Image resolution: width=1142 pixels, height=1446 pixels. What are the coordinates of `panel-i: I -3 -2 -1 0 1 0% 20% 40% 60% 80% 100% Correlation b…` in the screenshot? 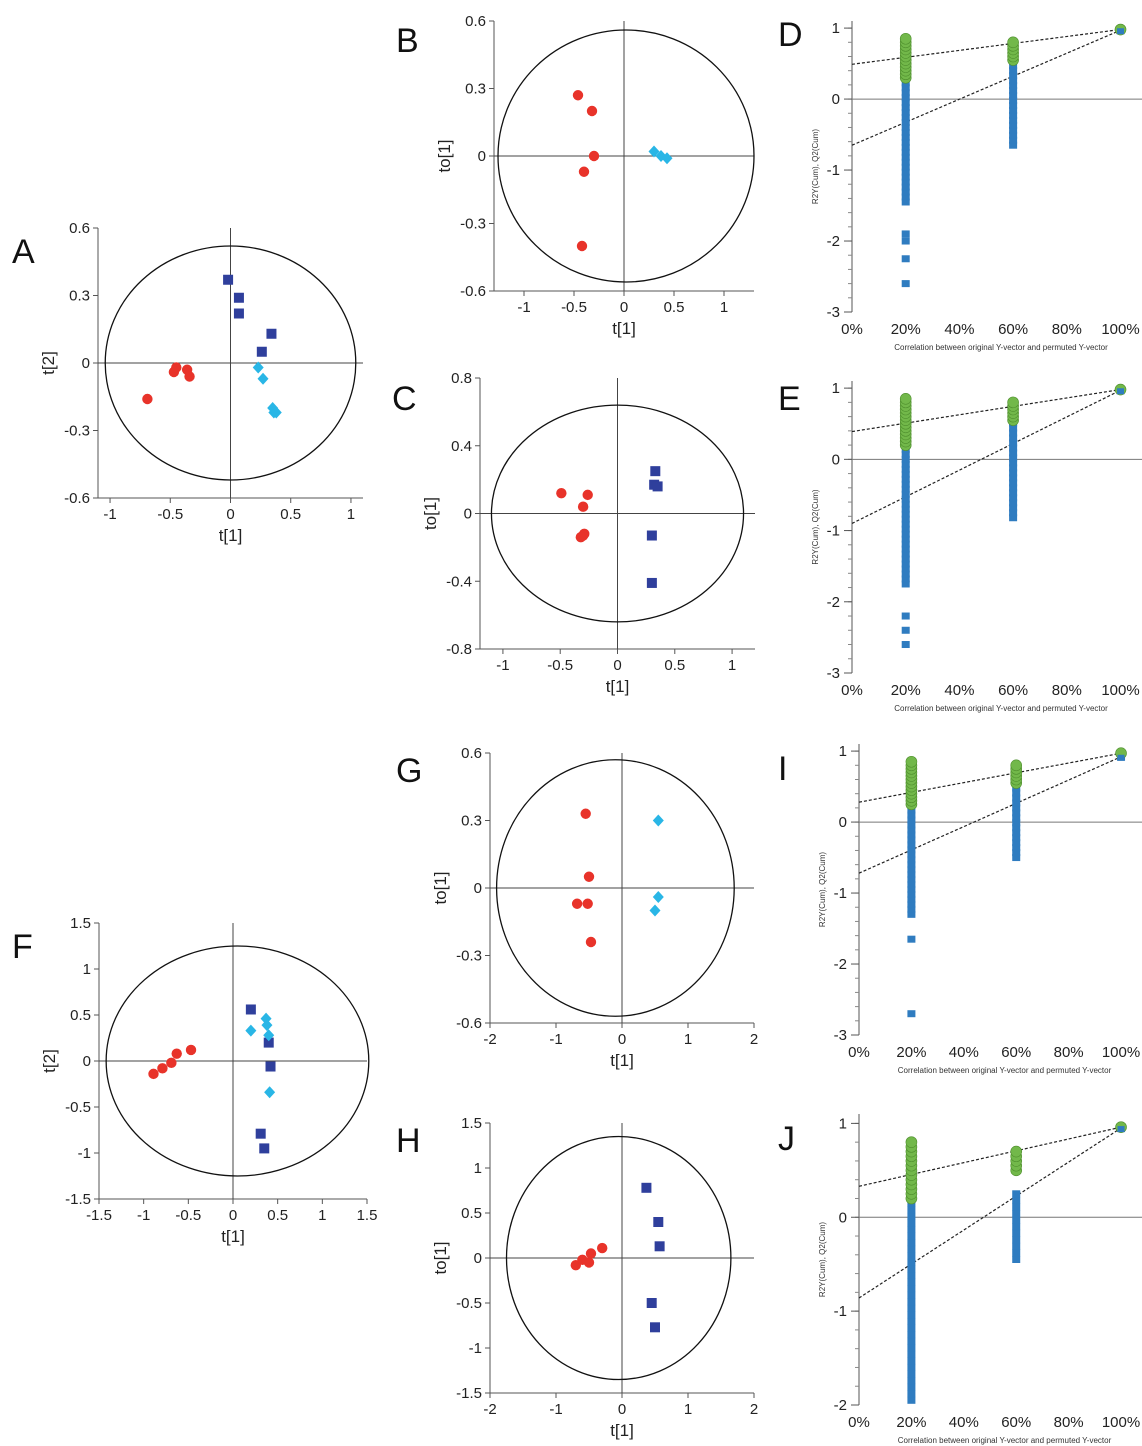 It's located at (960, 909).